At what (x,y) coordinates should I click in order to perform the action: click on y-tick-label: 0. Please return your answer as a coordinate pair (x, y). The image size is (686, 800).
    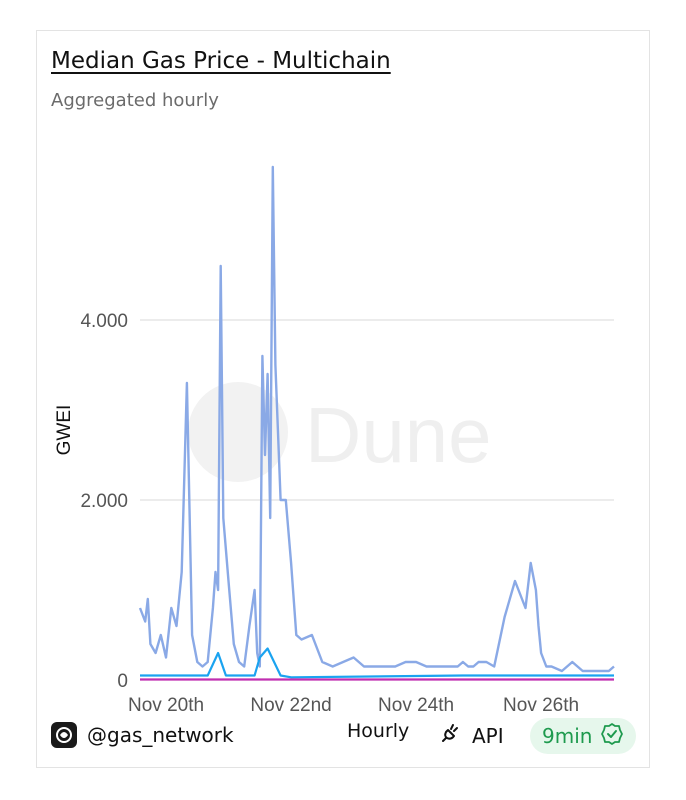
    Looking at the image, I should click on (122, 681).